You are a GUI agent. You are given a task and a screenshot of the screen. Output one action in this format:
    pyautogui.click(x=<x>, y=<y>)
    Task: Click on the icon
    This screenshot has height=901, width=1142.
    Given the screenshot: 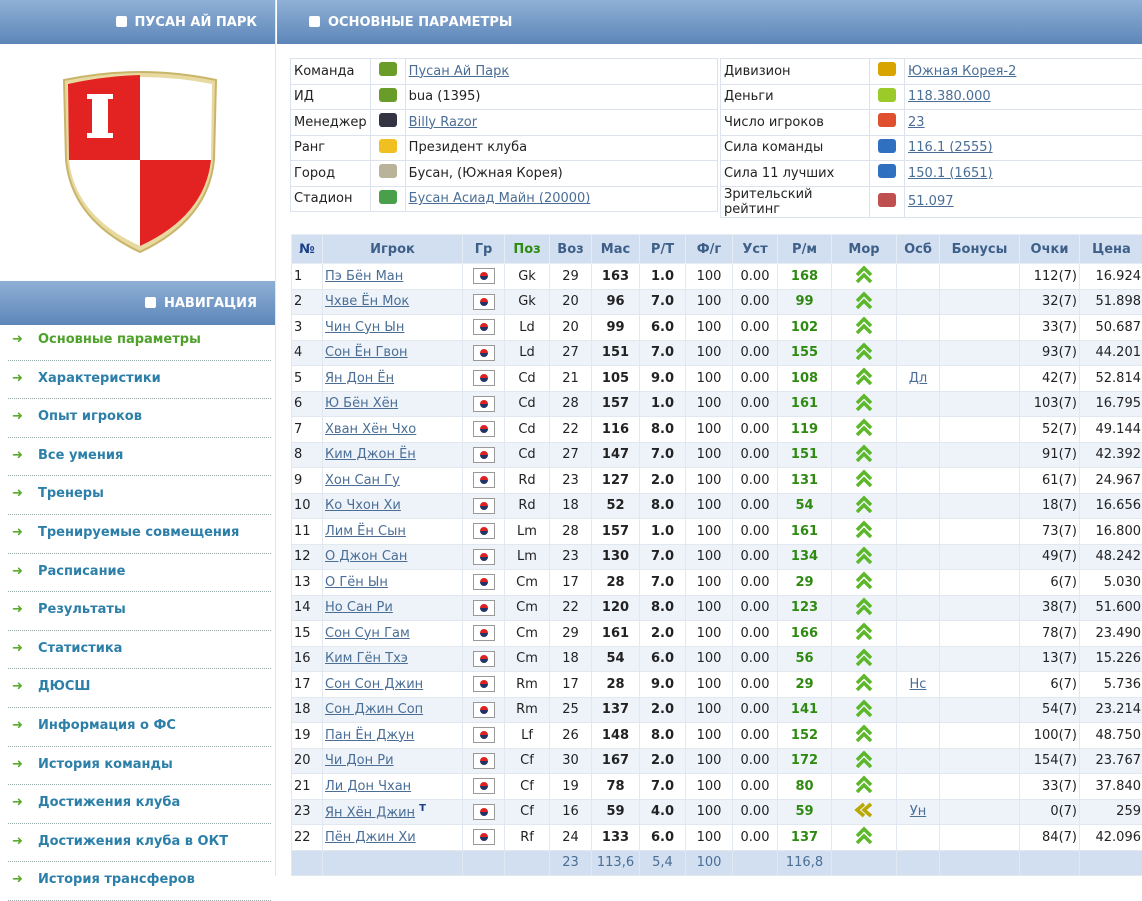 What is the action you would take?
    pyautogui.click(x=887, y=146)
    